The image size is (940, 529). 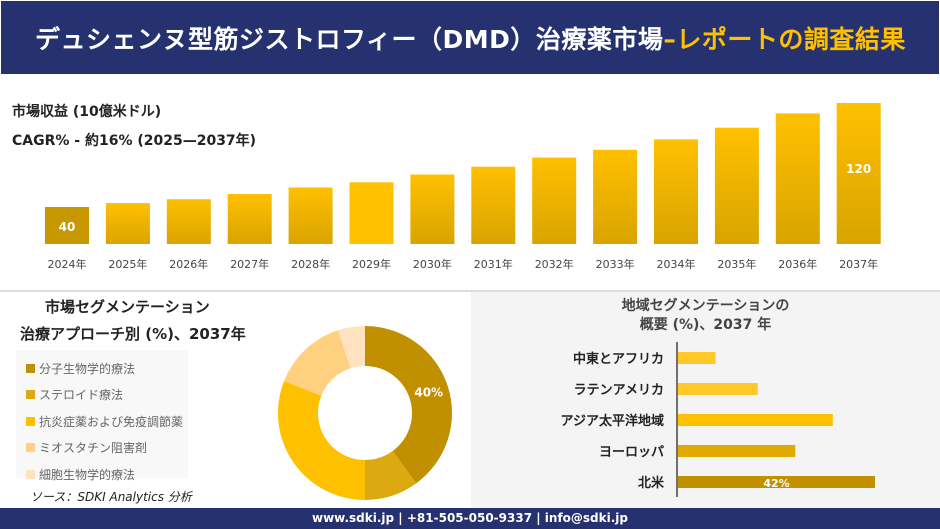 What do you see at coordinates (111, 421) in the screenshot?
I see `legend-label: 抗炎症薬および免疫調節薬` at bounding box center [111, 421].